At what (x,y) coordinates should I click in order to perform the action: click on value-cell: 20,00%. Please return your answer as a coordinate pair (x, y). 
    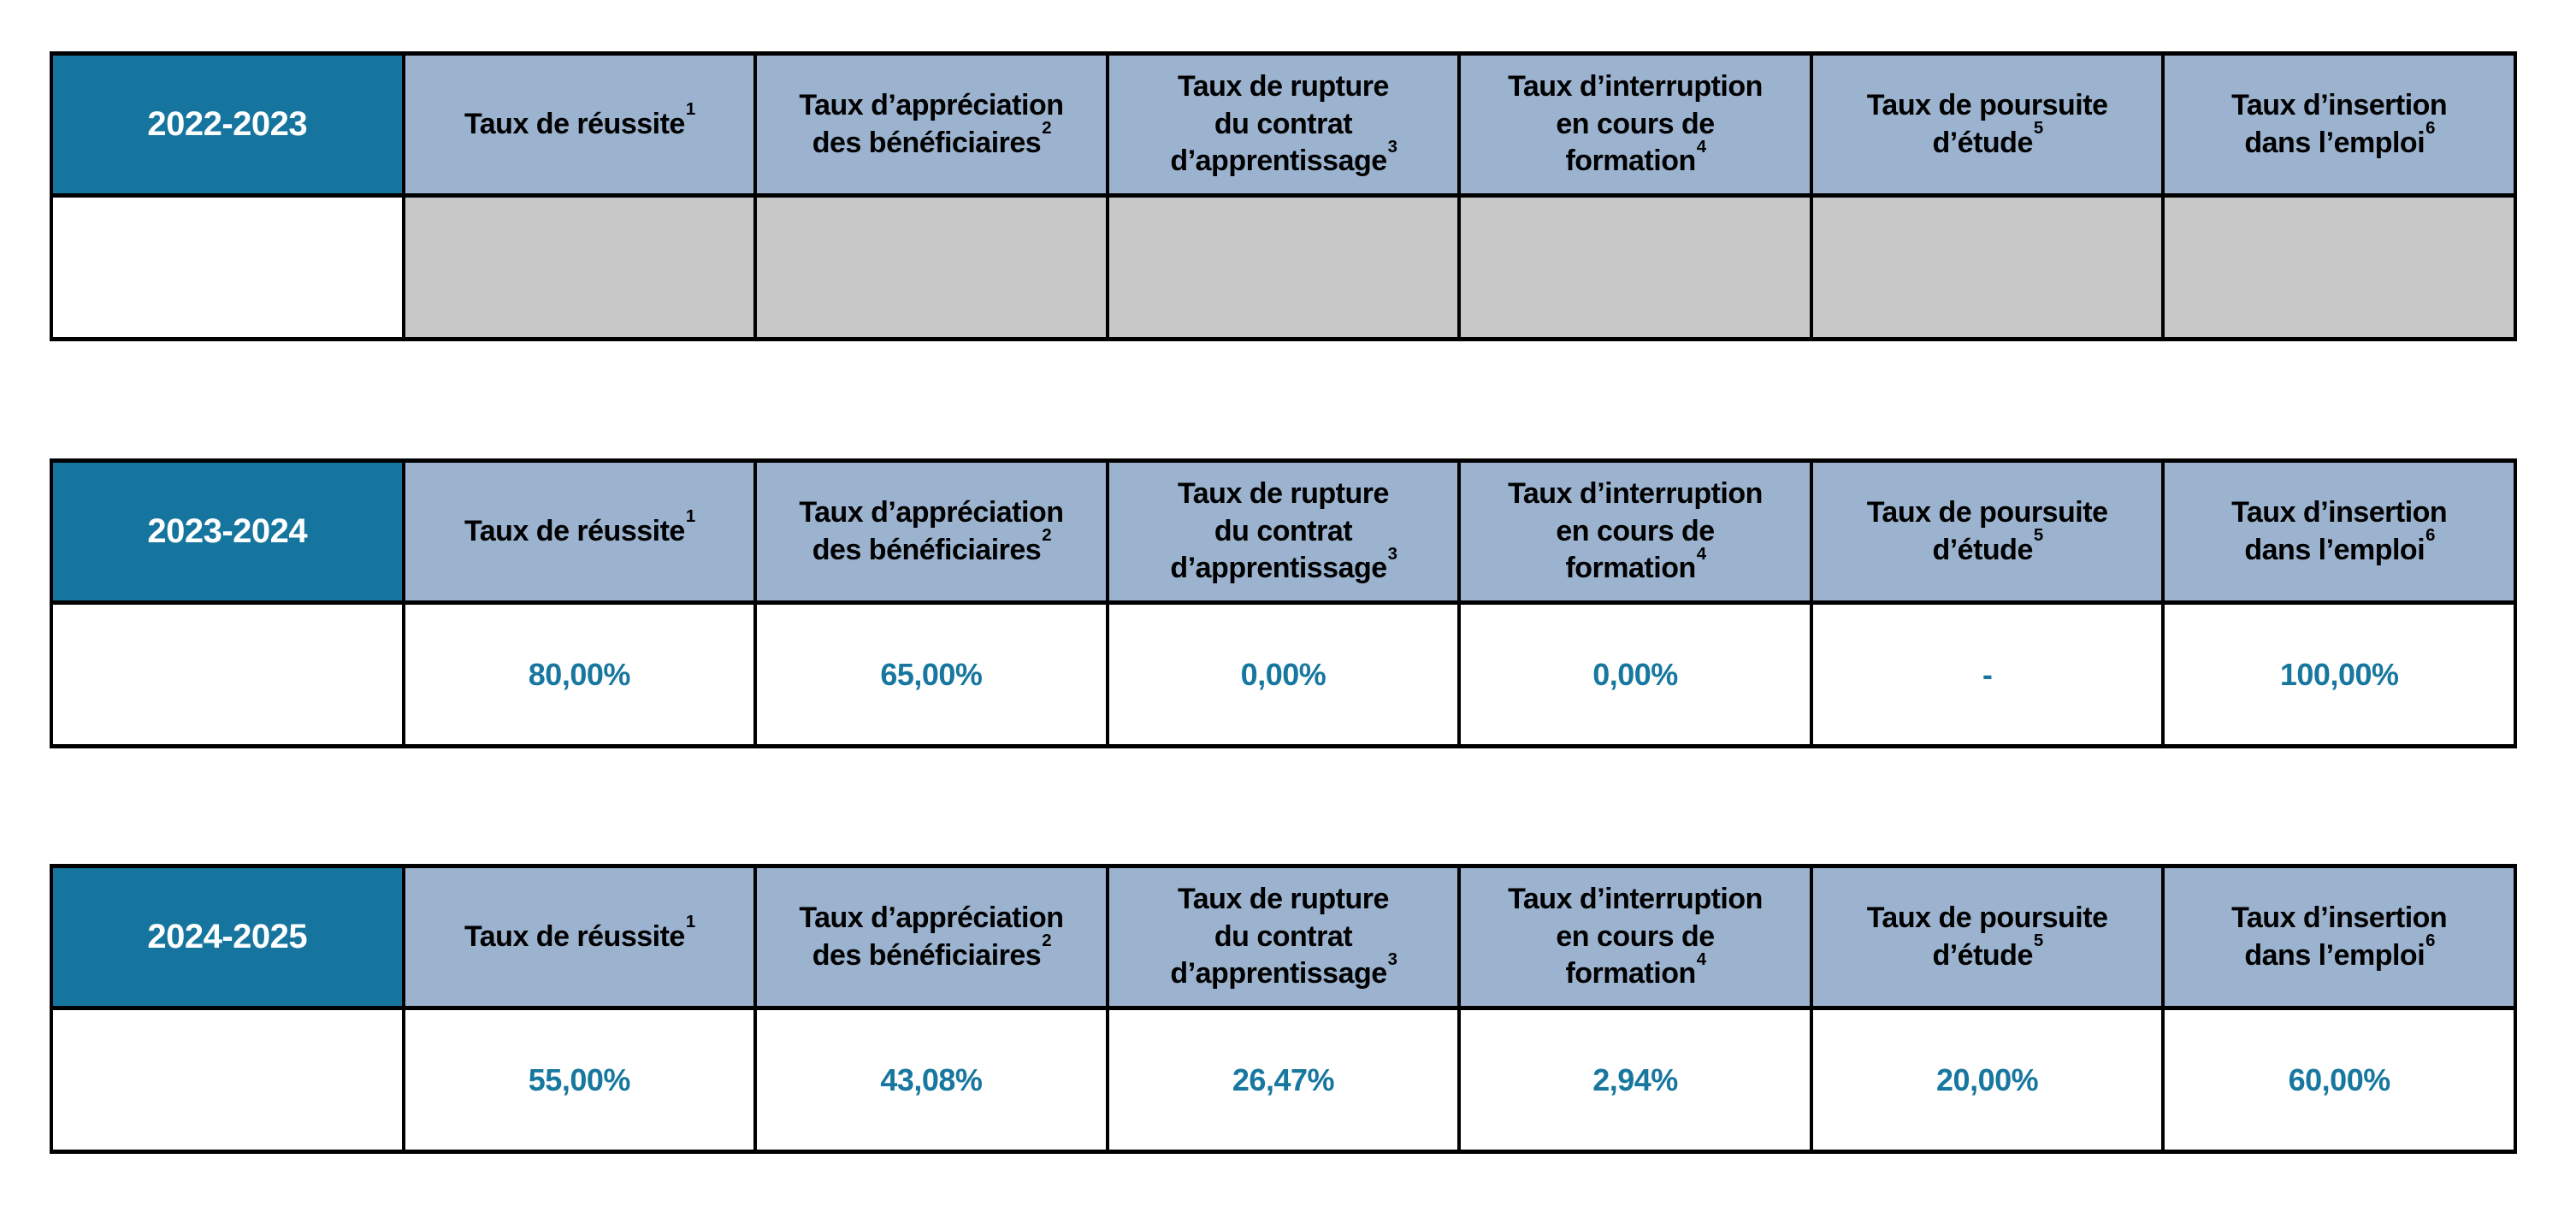
    Looking at the image, I should click on (1987, 1080).